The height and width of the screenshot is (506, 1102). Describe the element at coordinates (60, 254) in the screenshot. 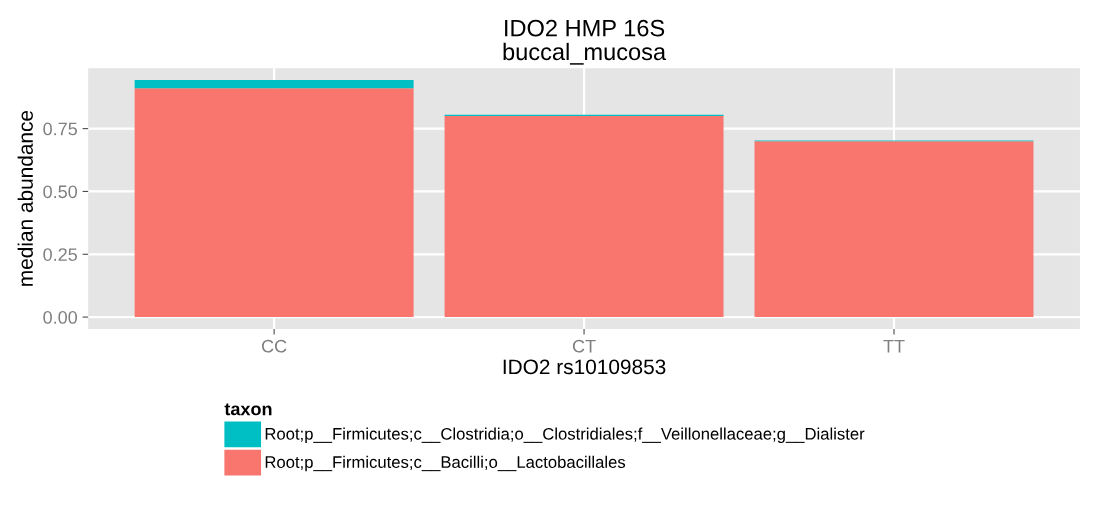

I see `y-tick-label: 0.25` at that location.